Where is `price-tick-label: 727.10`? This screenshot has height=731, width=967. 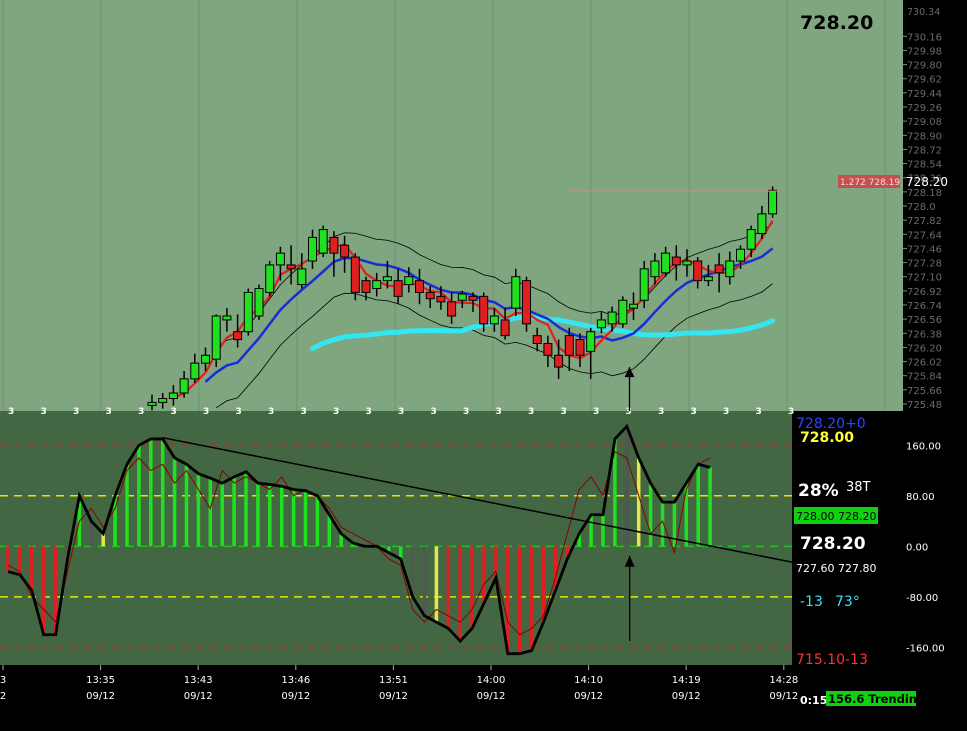 price-tick-label: 727.10 is located at coordinates (924, 278).